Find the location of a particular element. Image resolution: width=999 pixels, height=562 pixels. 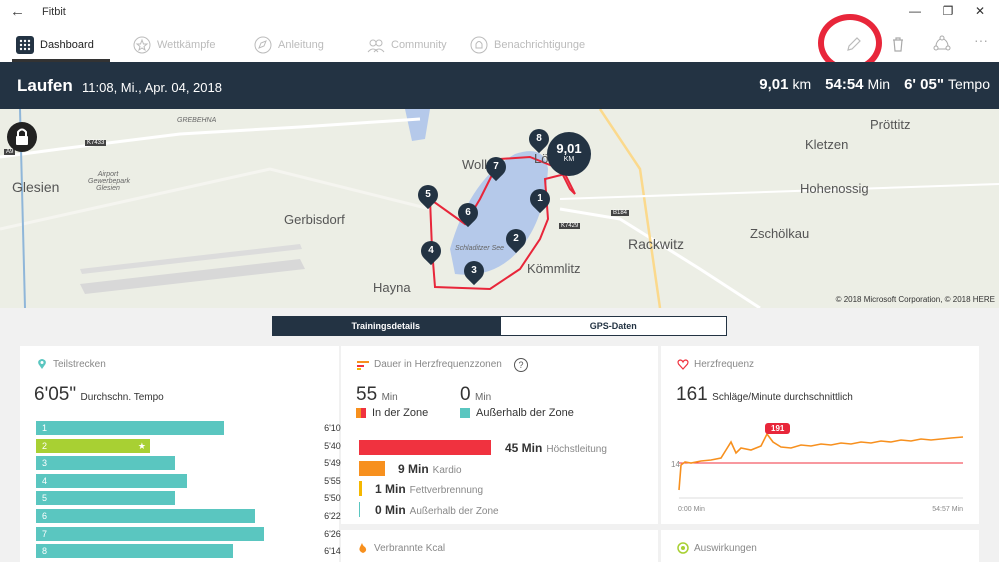

split-row: 4 5'55" is located at coordinates (190, 480).